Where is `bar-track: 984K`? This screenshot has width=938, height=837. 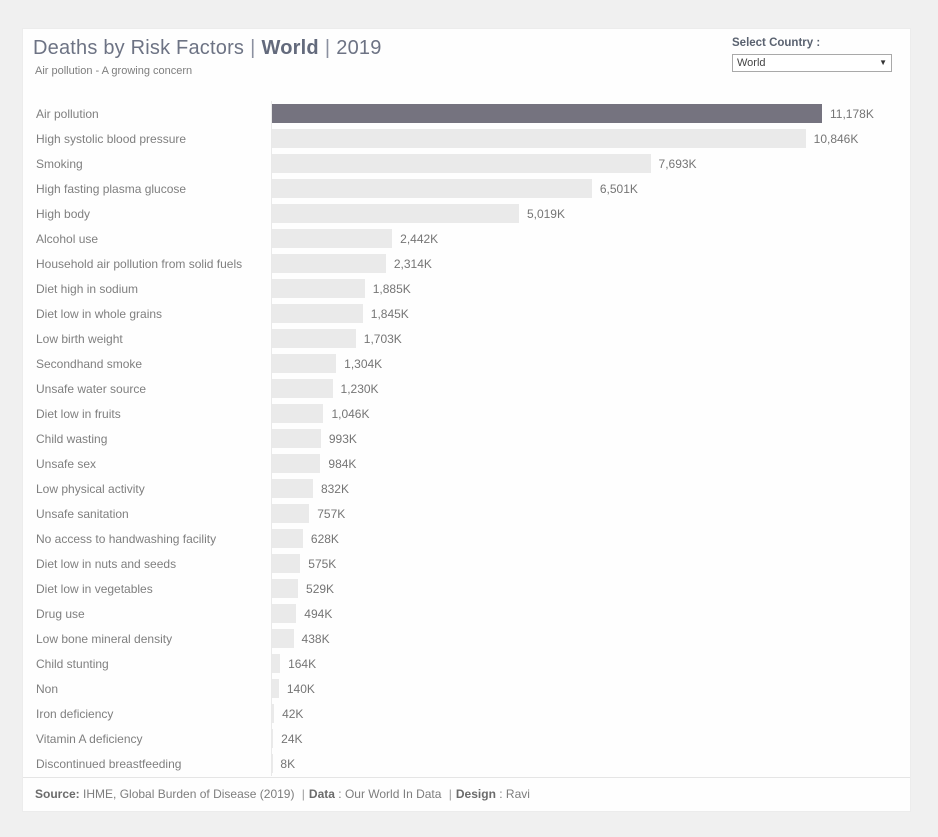
bar-track: 984K is located at coordinates (590, 463).